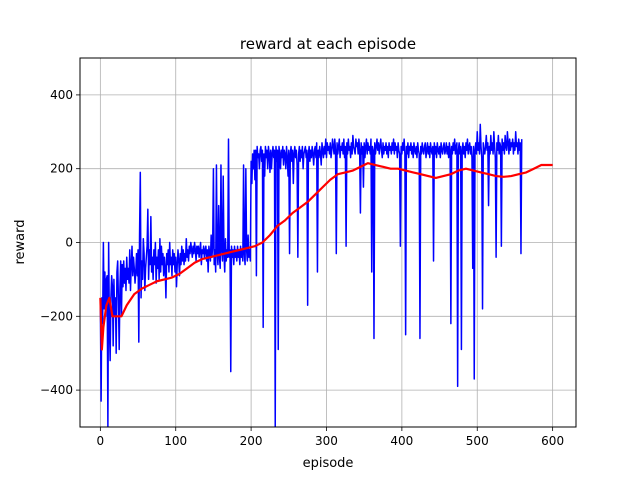  I want to click on x-axis-label: episode, so click(328, 463).